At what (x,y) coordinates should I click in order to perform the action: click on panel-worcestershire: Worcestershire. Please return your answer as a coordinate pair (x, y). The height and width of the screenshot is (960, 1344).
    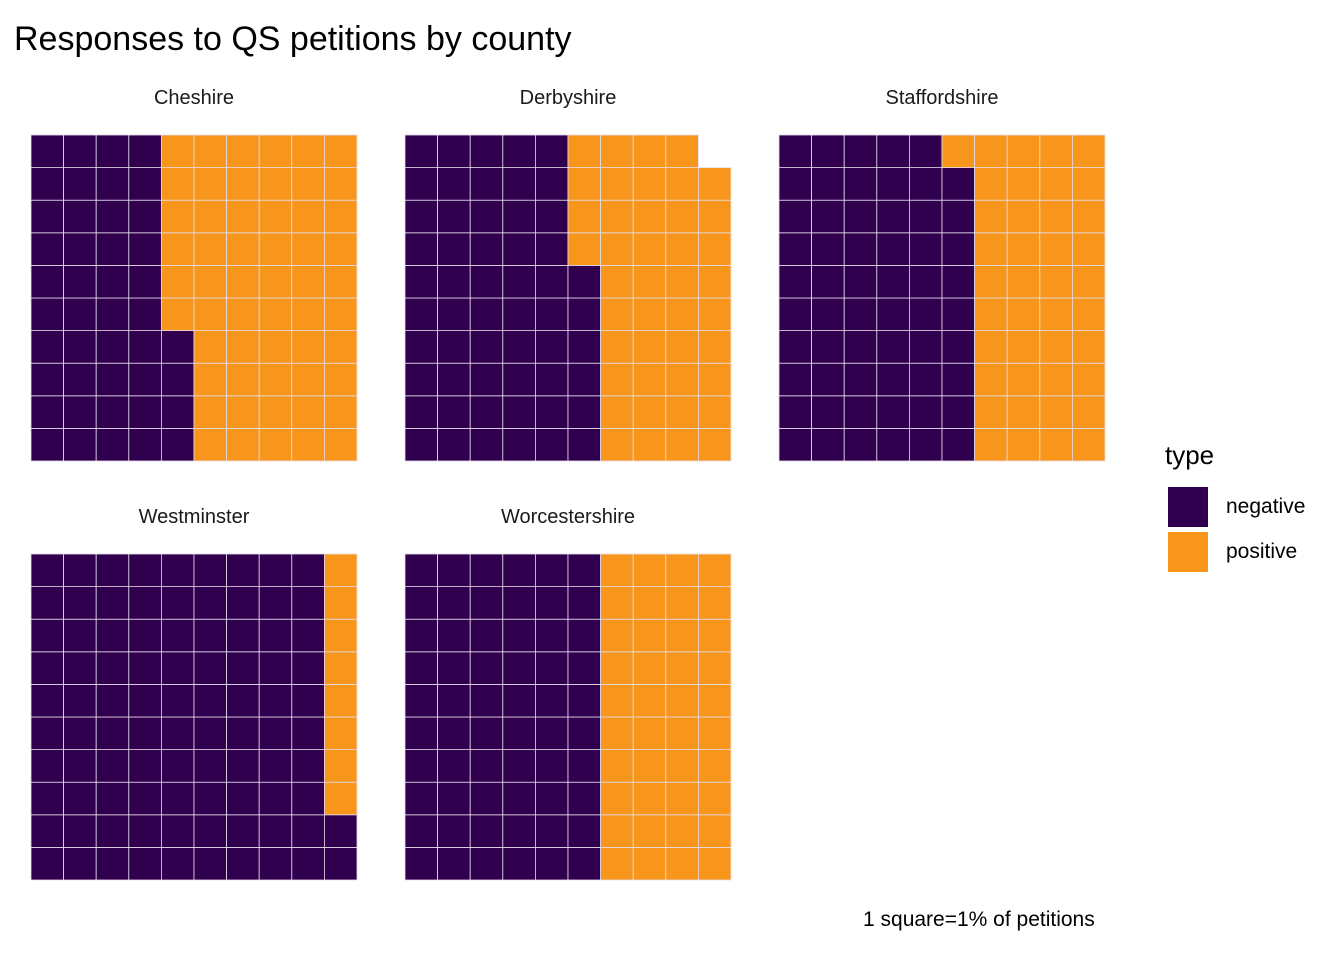
    Looking at the image, I should click on (568, 693).